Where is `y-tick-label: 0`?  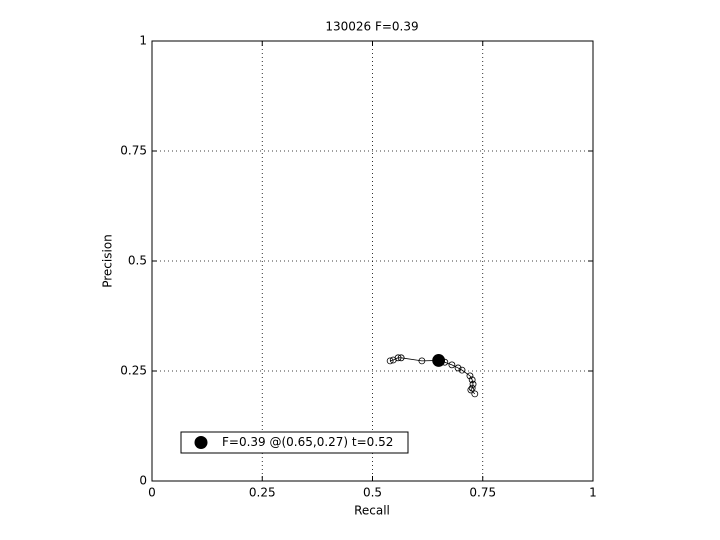 y-tick-label: 0 is located at coordinates (143, 481).